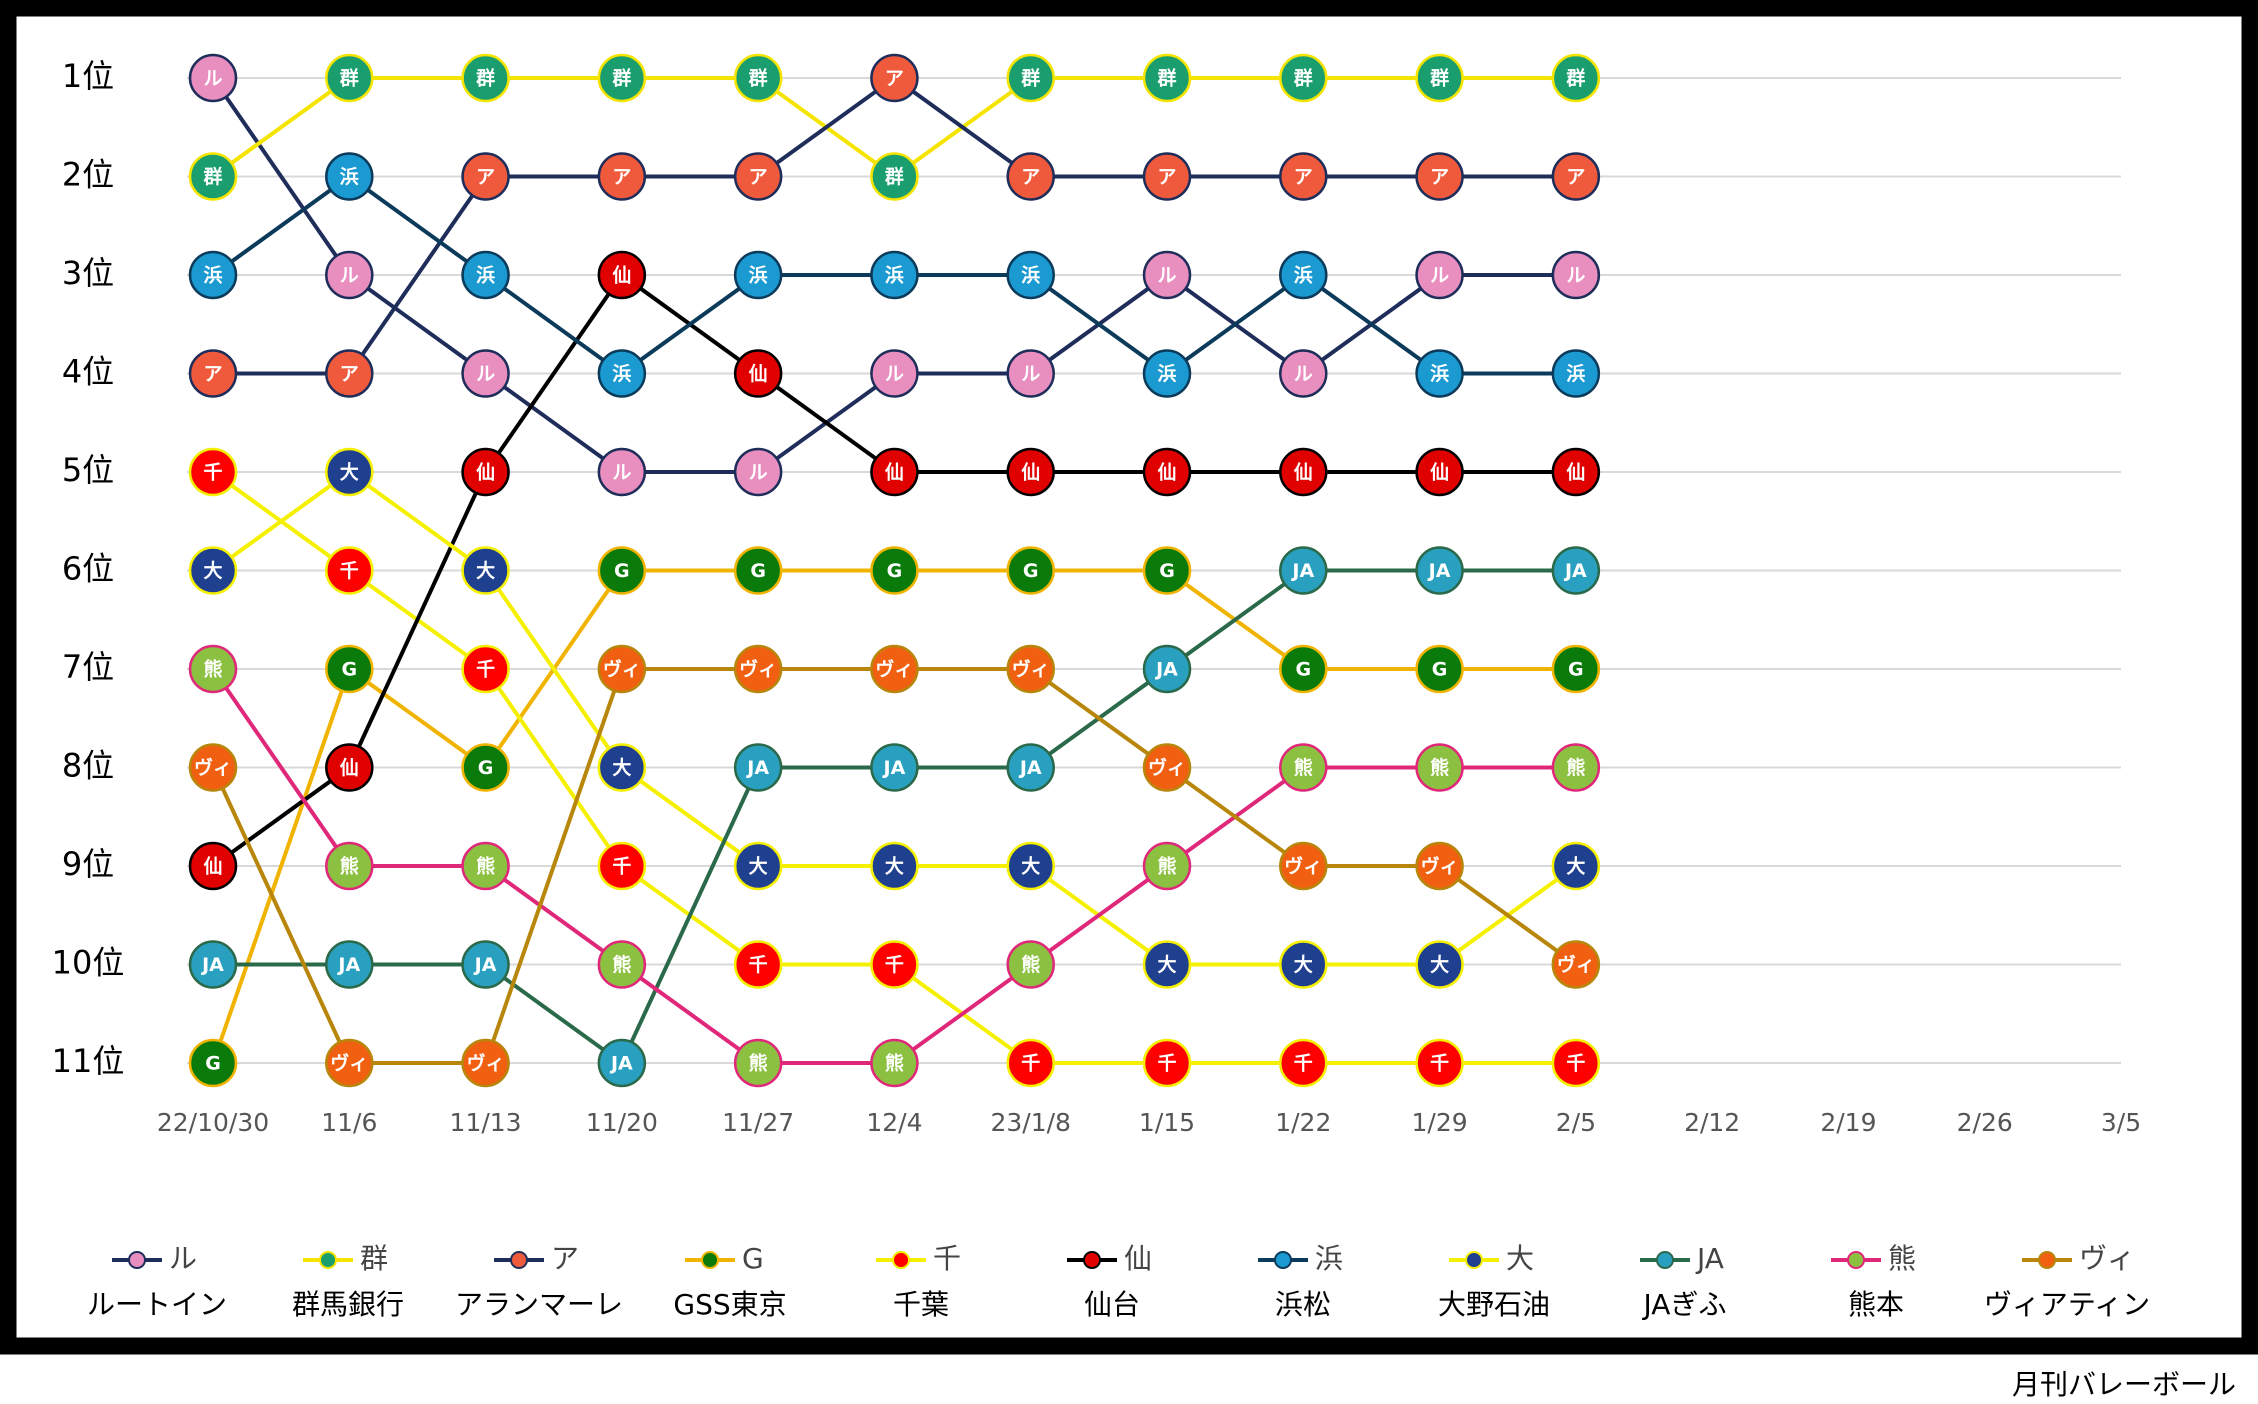 The image size is (2258, 1404). What do you see at coordinates (88, 864) in the screenshot?
I see `y-tick-label: 9位` at bounding box center [88, 864].